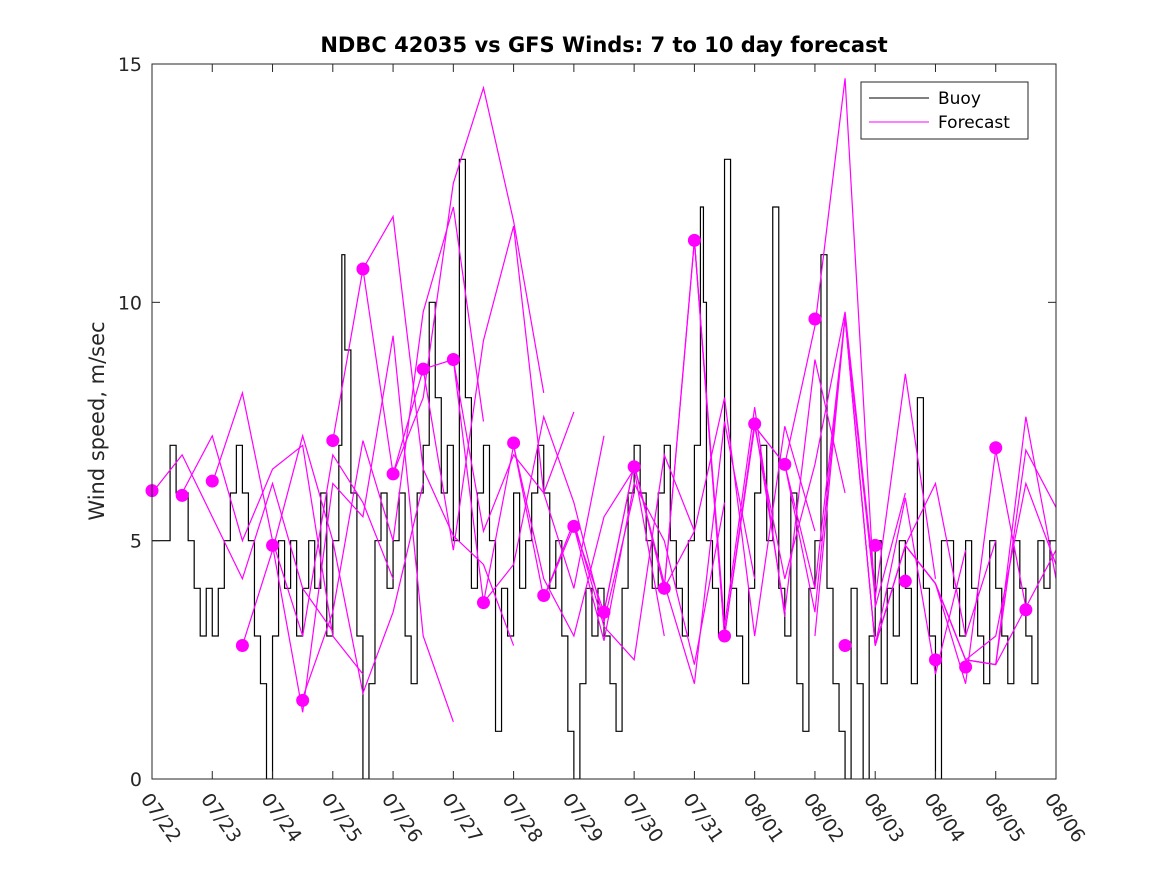 The height and width of the screenshot is (875, 1167). What do you see at coordinates (130, 65) in the screenshot?
I see `y-tick-label: 15` at bounding box center [130, 65].